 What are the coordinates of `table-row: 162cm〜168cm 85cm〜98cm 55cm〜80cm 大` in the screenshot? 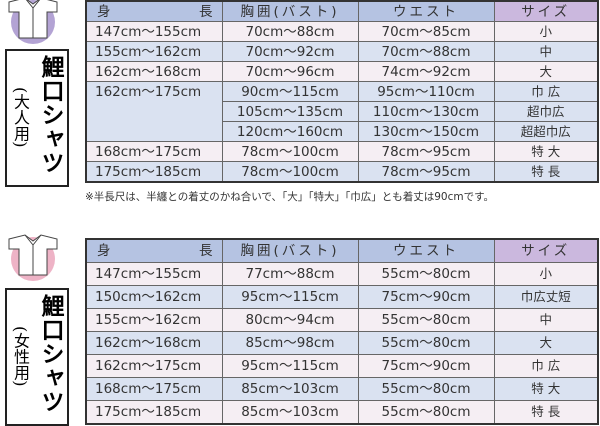 It's located at (342, 343).